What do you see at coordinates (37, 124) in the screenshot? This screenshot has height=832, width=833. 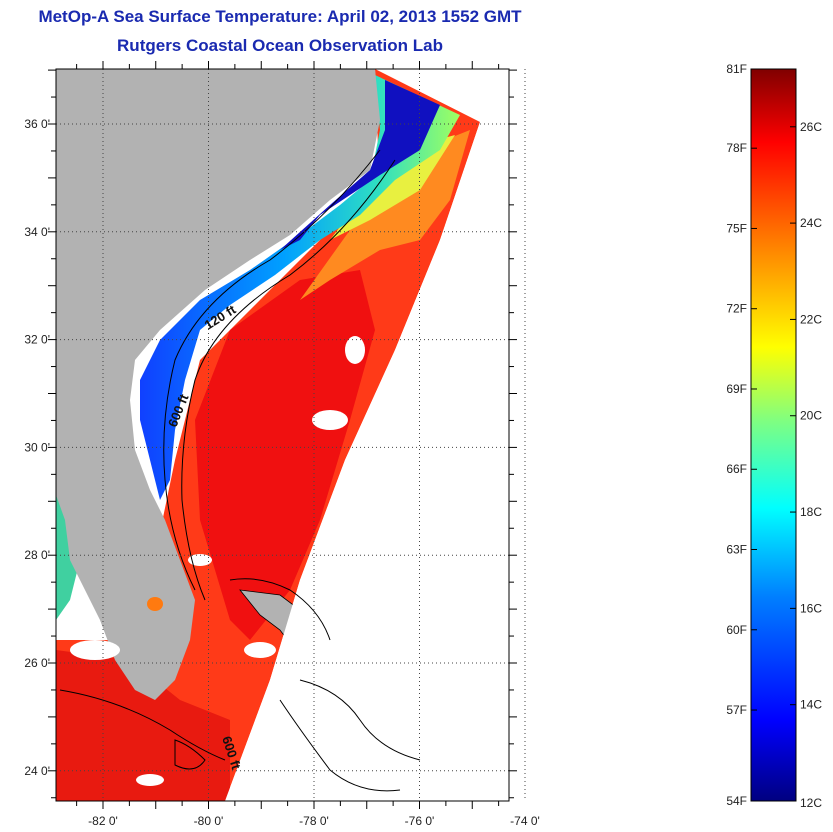 I see `lat-tick-label: 36 0'` at bounding box center [37, 124].